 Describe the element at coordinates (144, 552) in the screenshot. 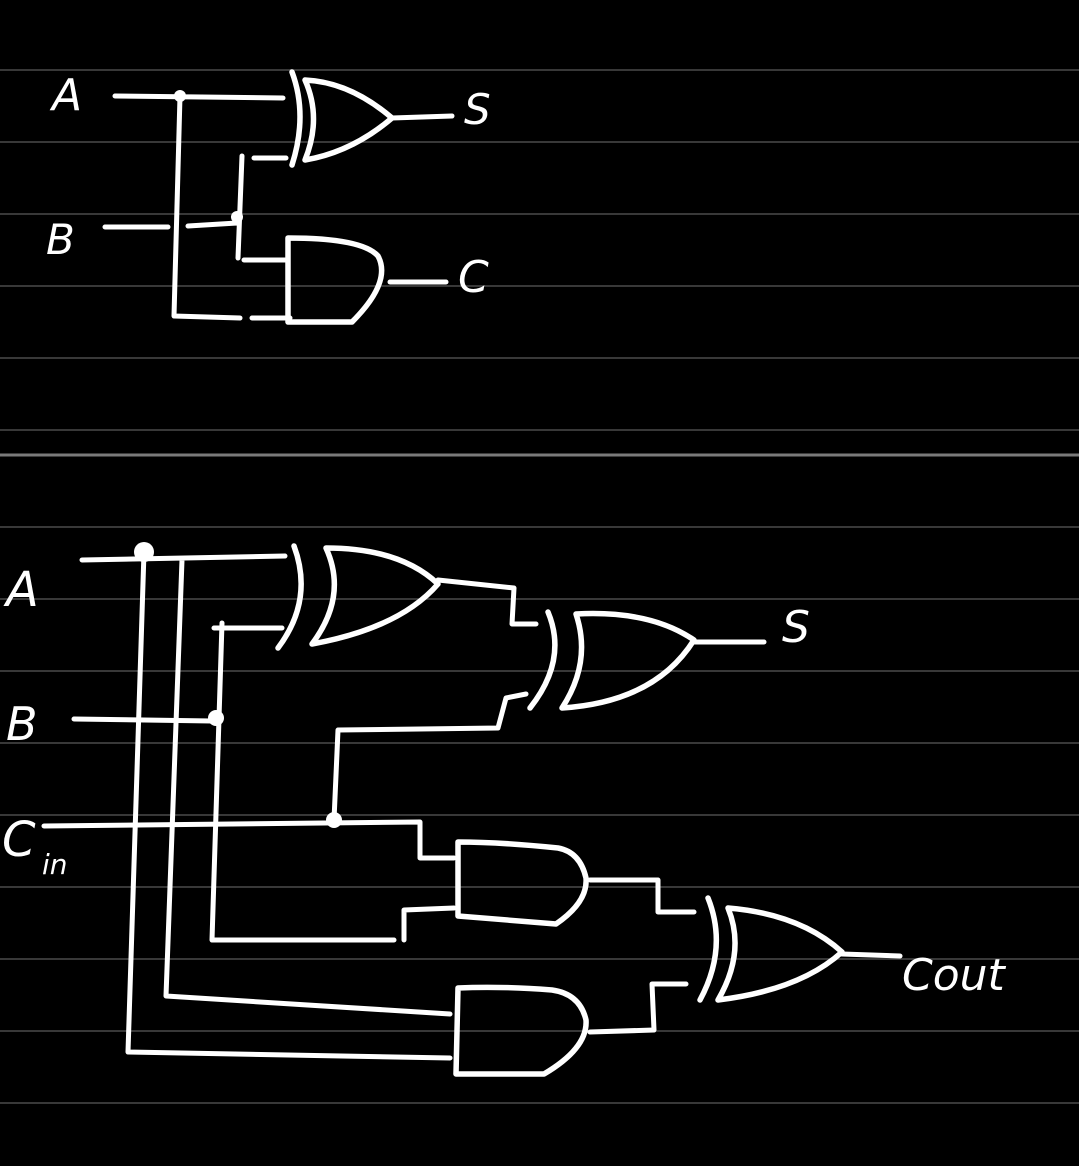

I see `full-adder-junction-a` at that location.